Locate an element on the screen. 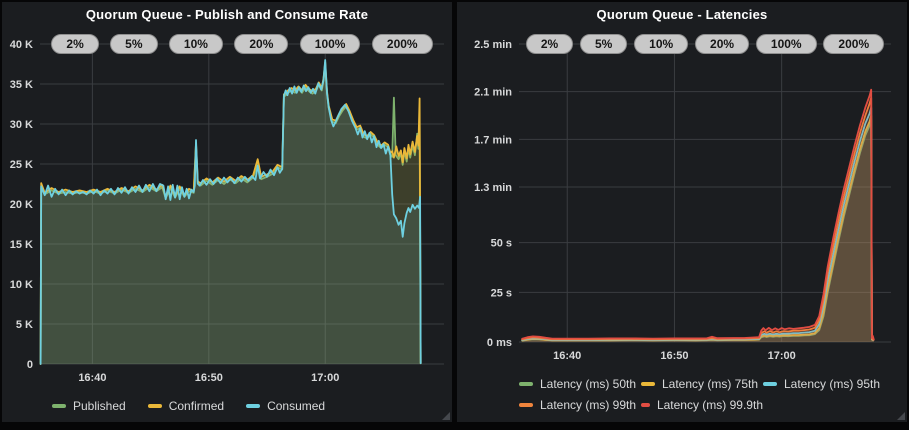  legend-label: Latency (ms) 95th is located at coordinates (832, 384).